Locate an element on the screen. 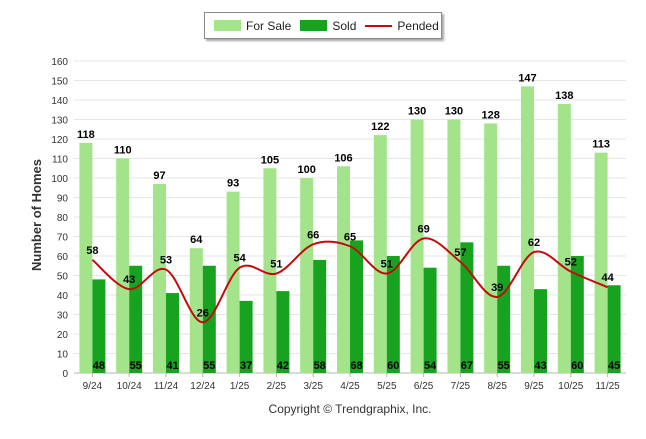  y-tick-label-110: 110 is located at coordinates (60, 160).